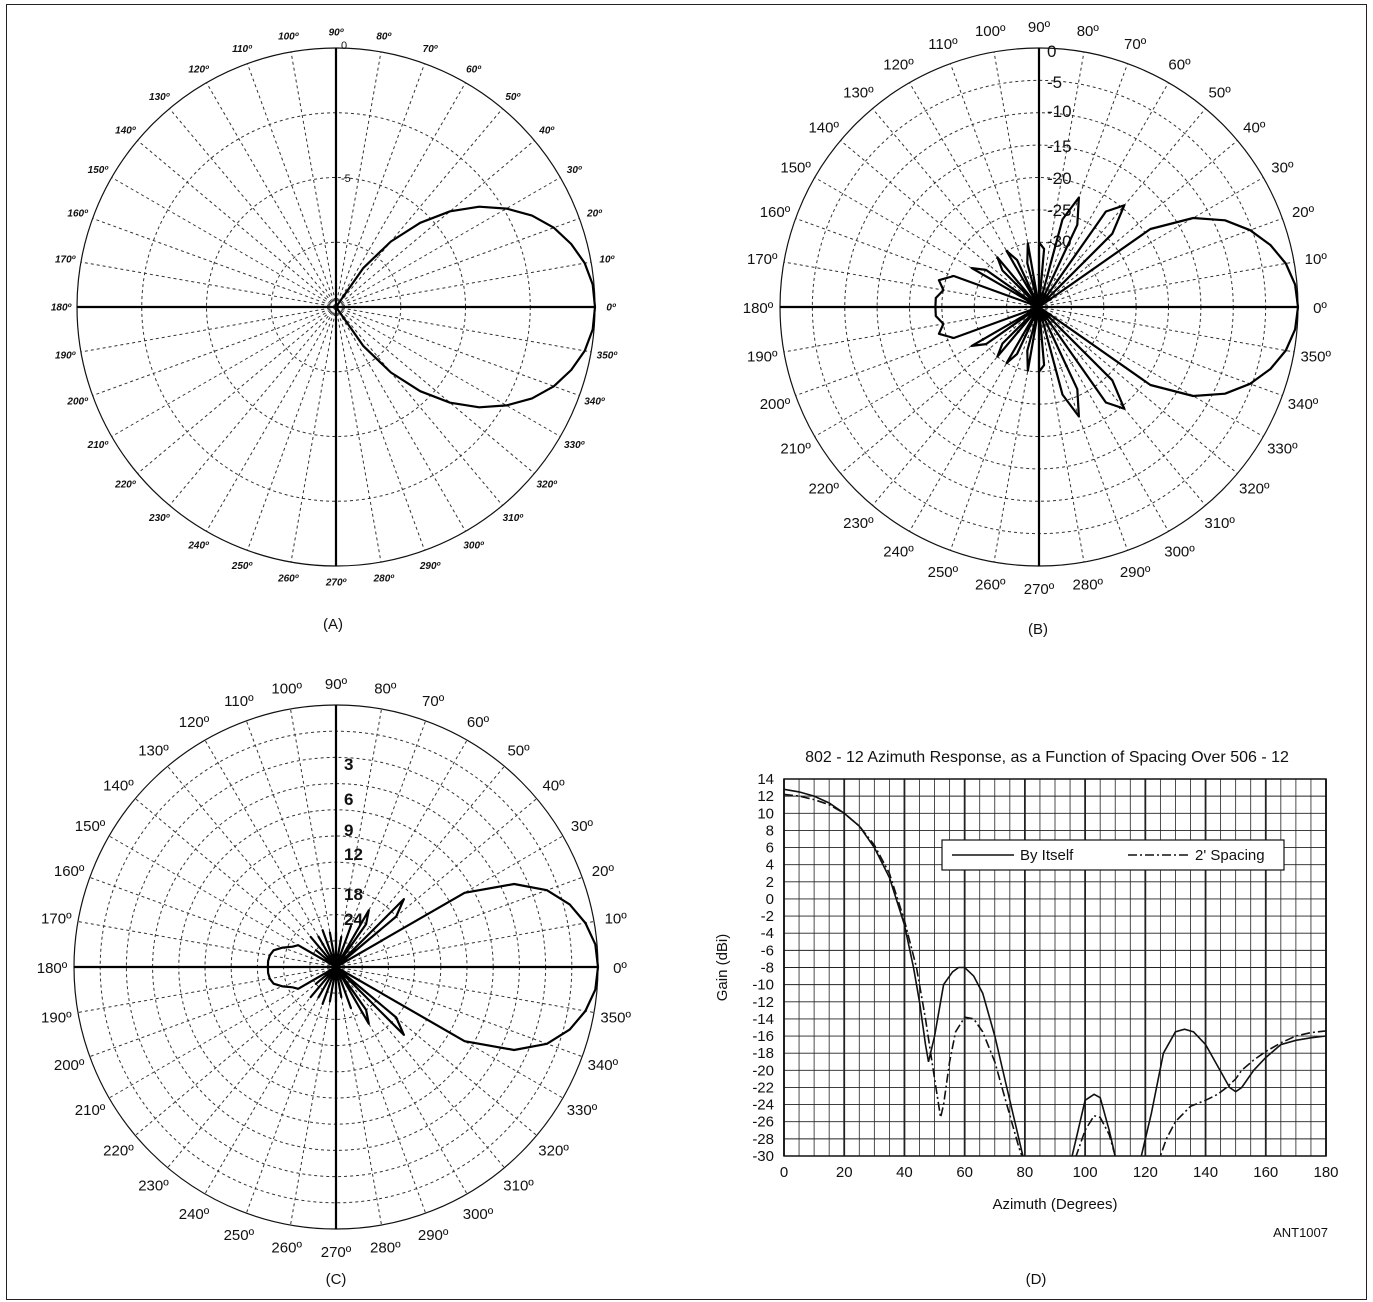 The height and width of the screenshot is (1302, 1373). I want to click on angle-label: 110º, so click(242, 49).